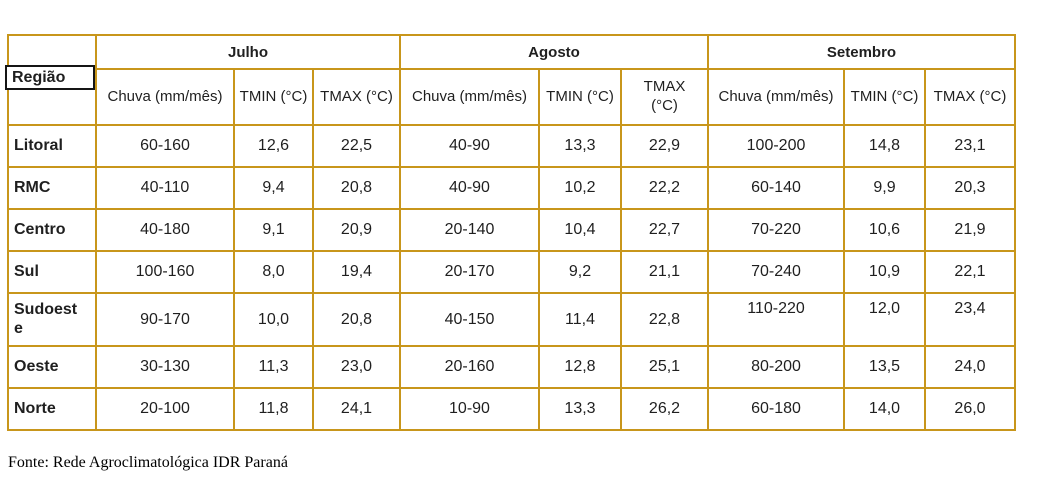 This screenshot has height=493, width=1037. Describe the element at coordinates (52, 188) in the screenshot. I see `region-name: RMC` at that location.